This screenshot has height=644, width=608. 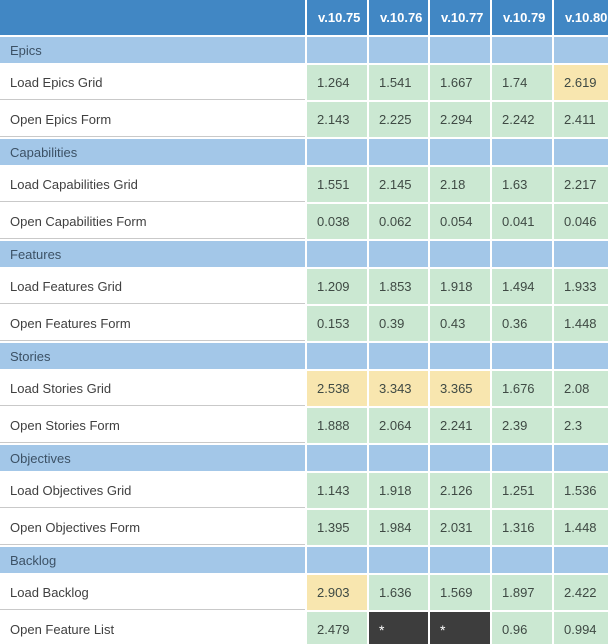 I want to click on metric-row: Open Feature List 2.479 * * 0.96 0.994, so click(x=304, y=628).